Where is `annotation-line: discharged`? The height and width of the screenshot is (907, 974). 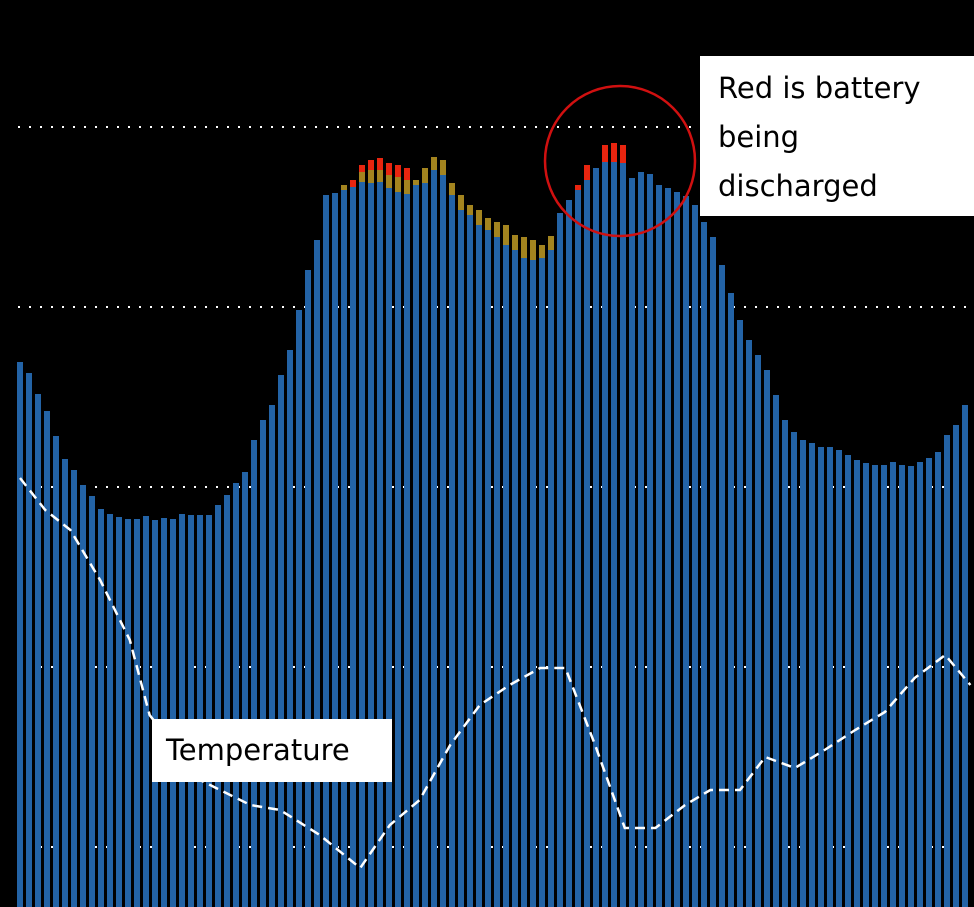
annotation-line: discharged is located at coordinates (798, 186).